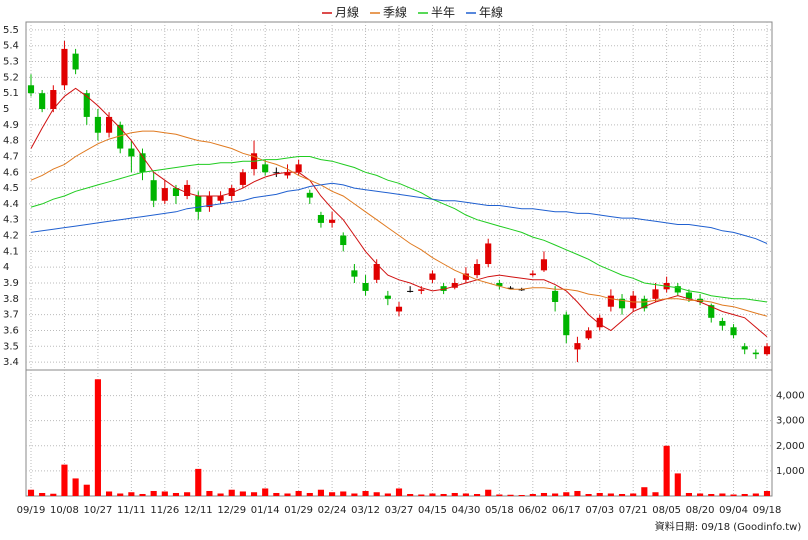  What do you see at coordinates (790, 471) in the screenshot?
I see `volume-tick-label: 1,000` at bounding box center [790, 471].